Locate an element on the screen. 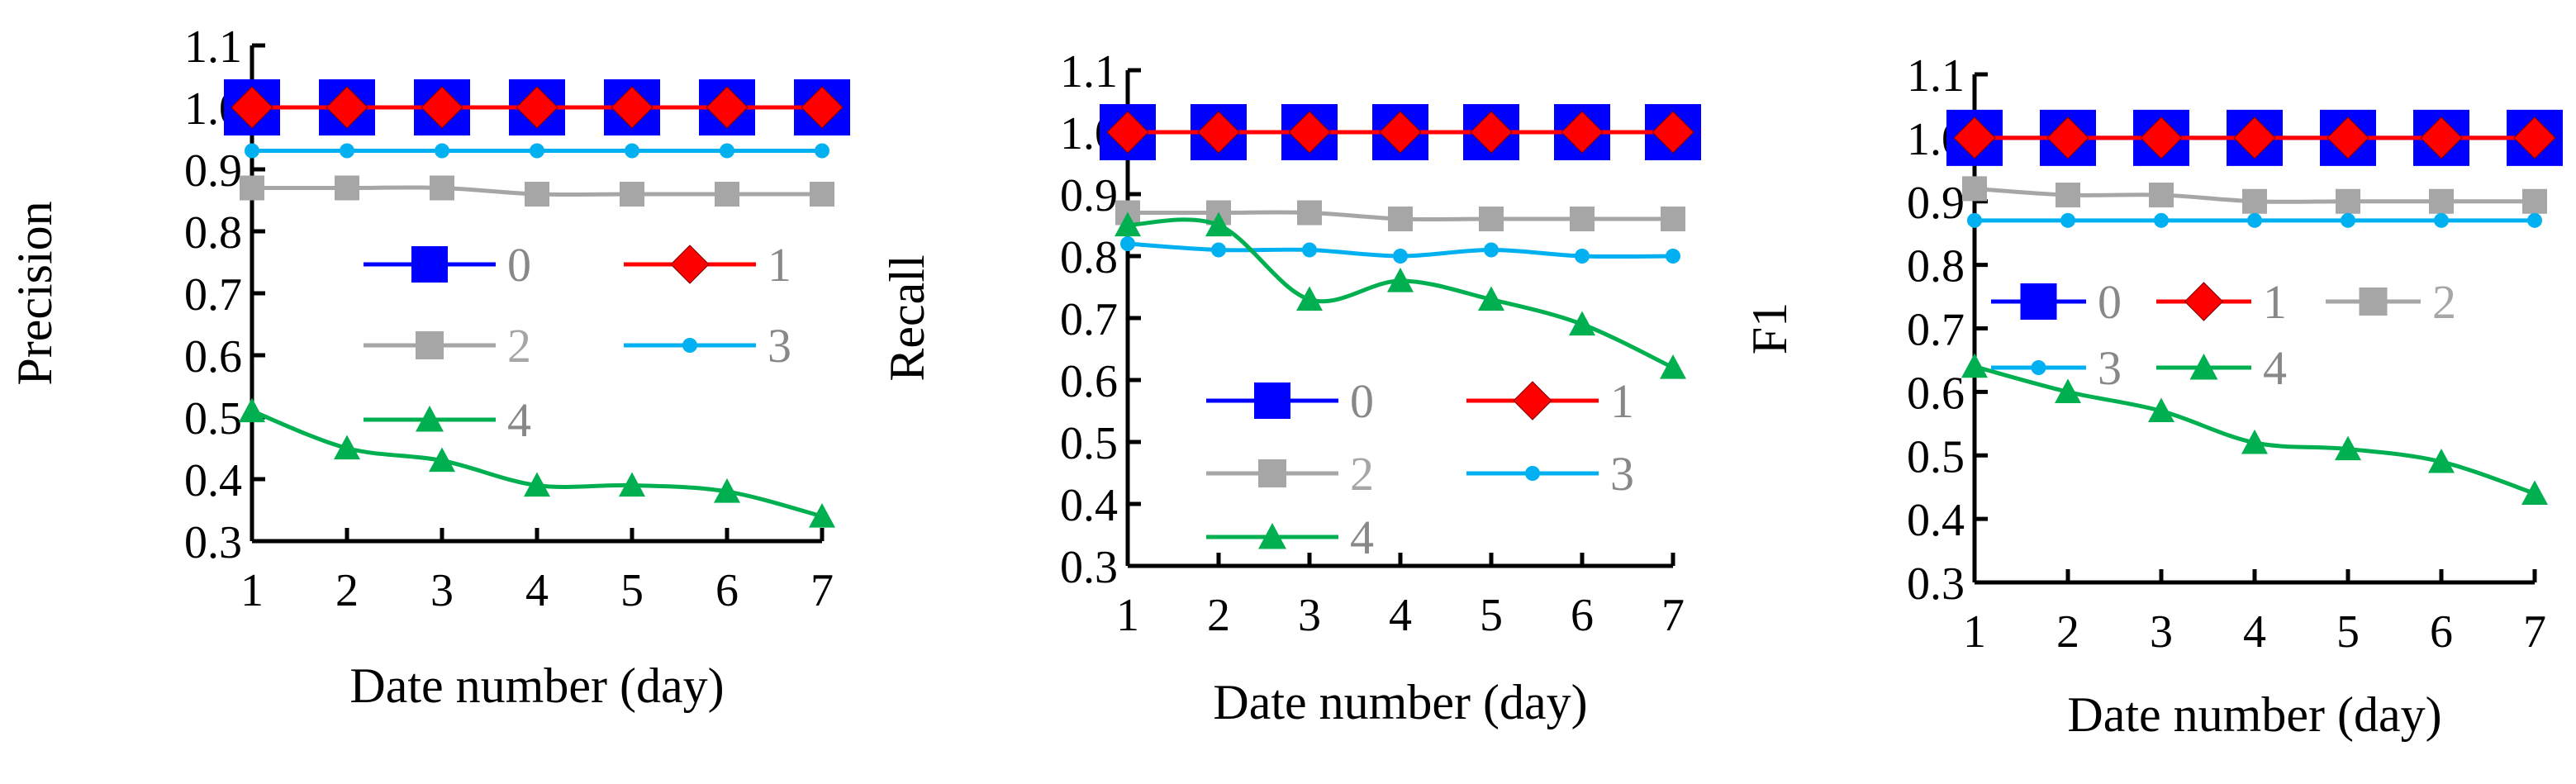 This screenshot has height=784, width=2576. y-tick-label: 0.5 is located at coordinates (1936, 456).